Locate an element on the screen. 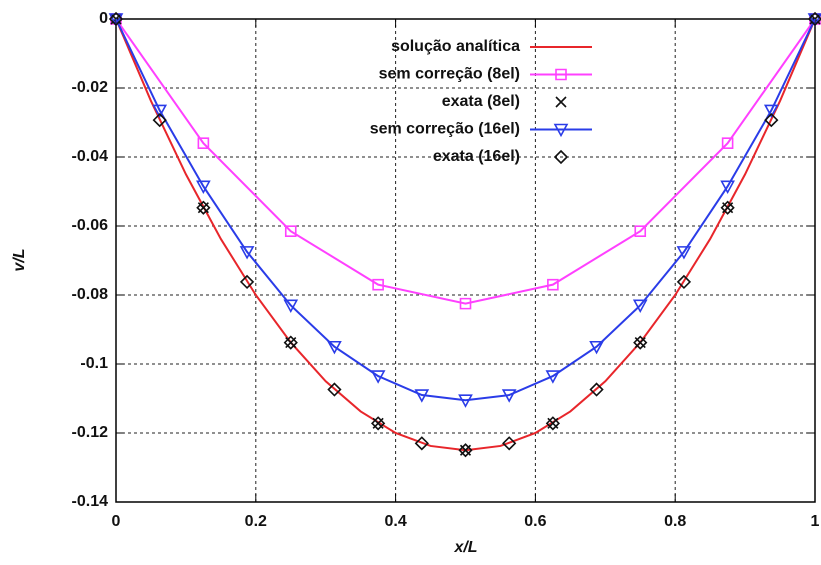 The image size is (821, 565). x-tick-label: 0.2 is located at coordinates (256, 521).